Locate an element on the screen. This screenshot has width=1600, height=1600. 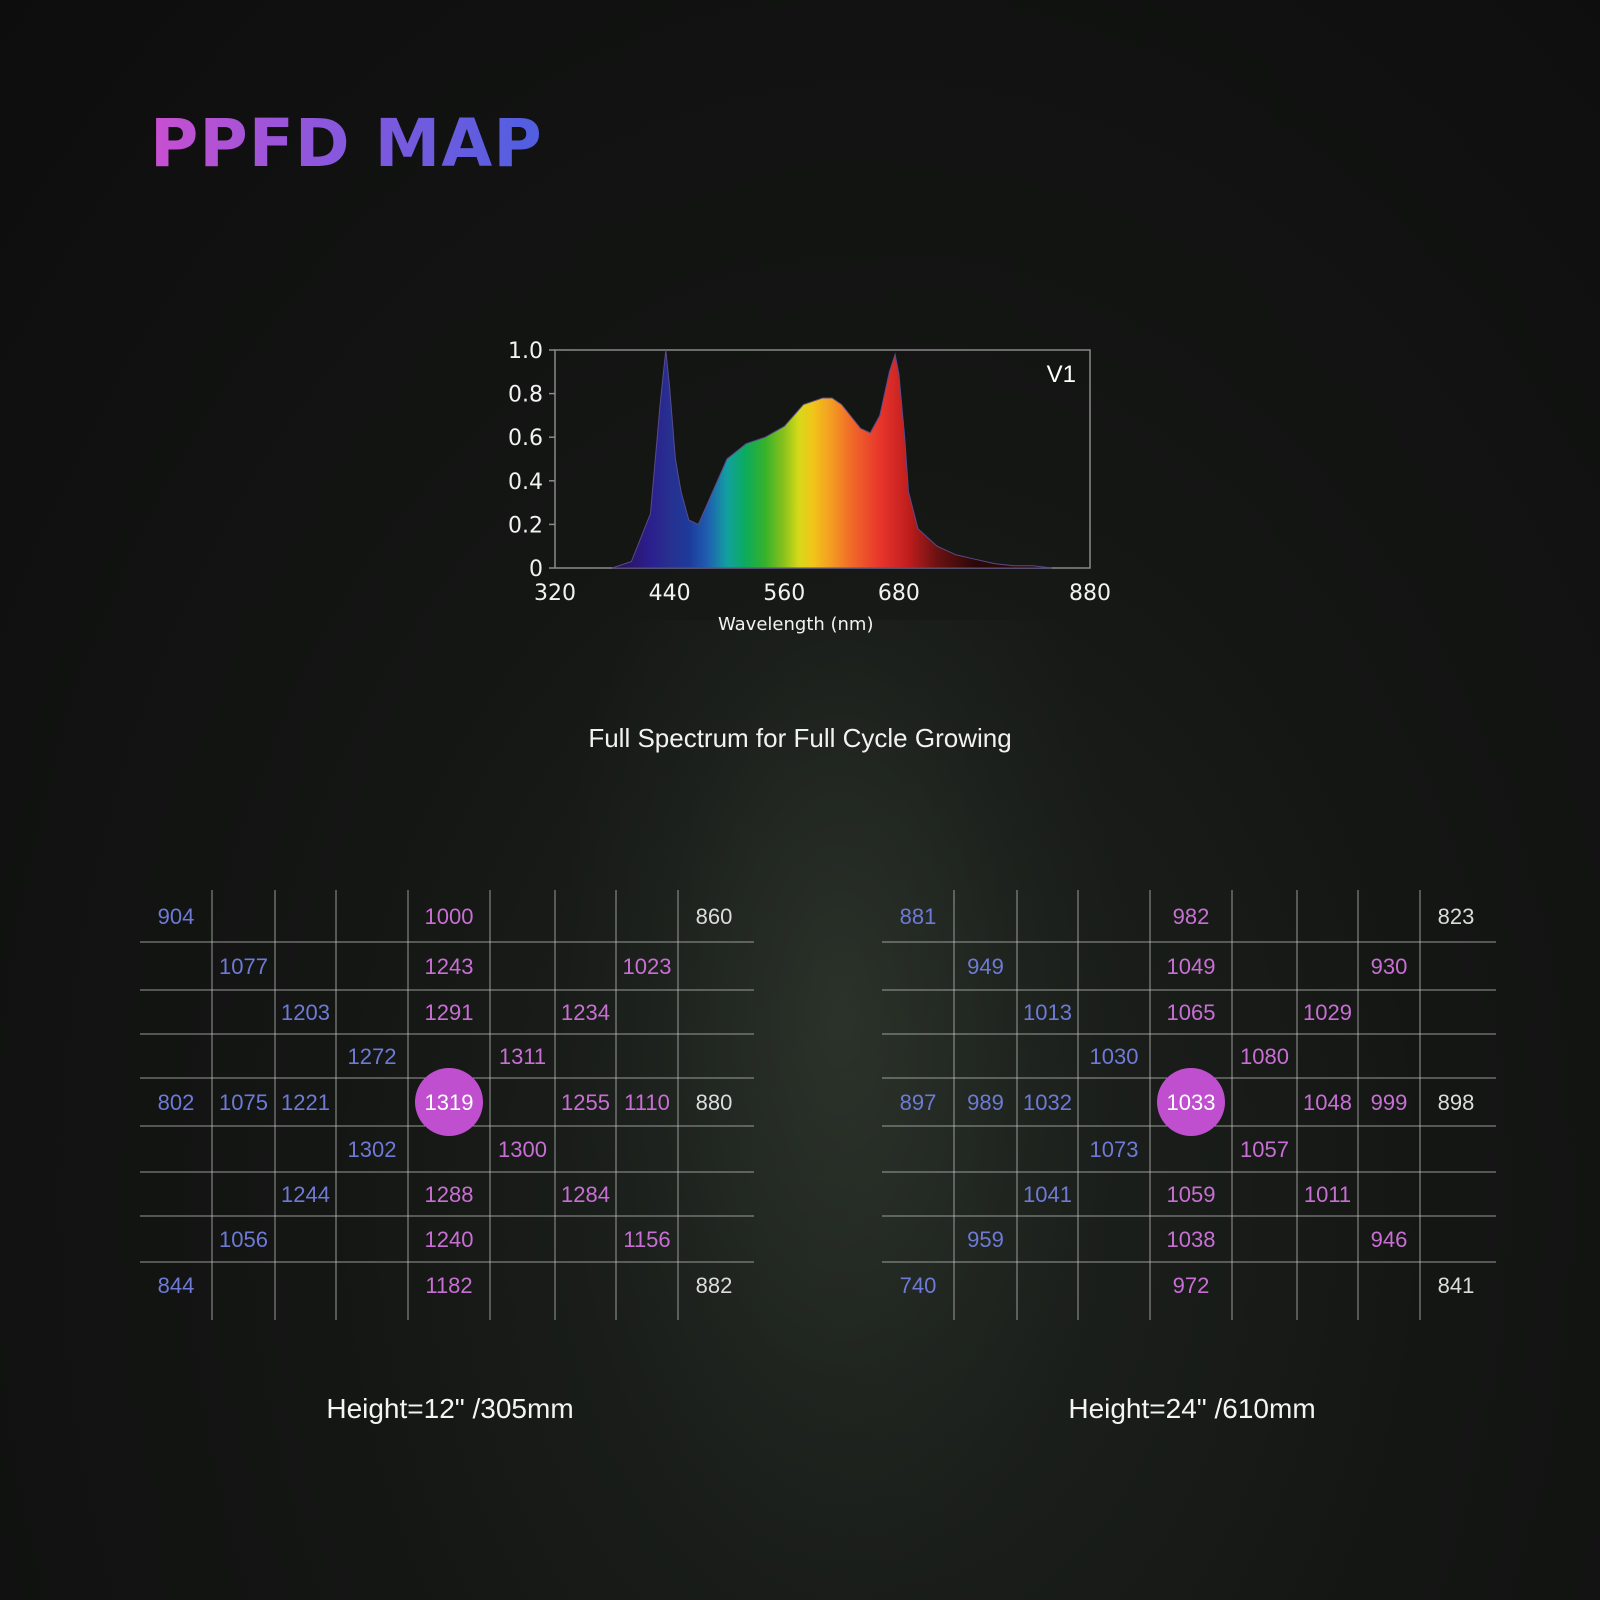
ppfd-cell-value: 1311 is located at coordinates (522, 1056).